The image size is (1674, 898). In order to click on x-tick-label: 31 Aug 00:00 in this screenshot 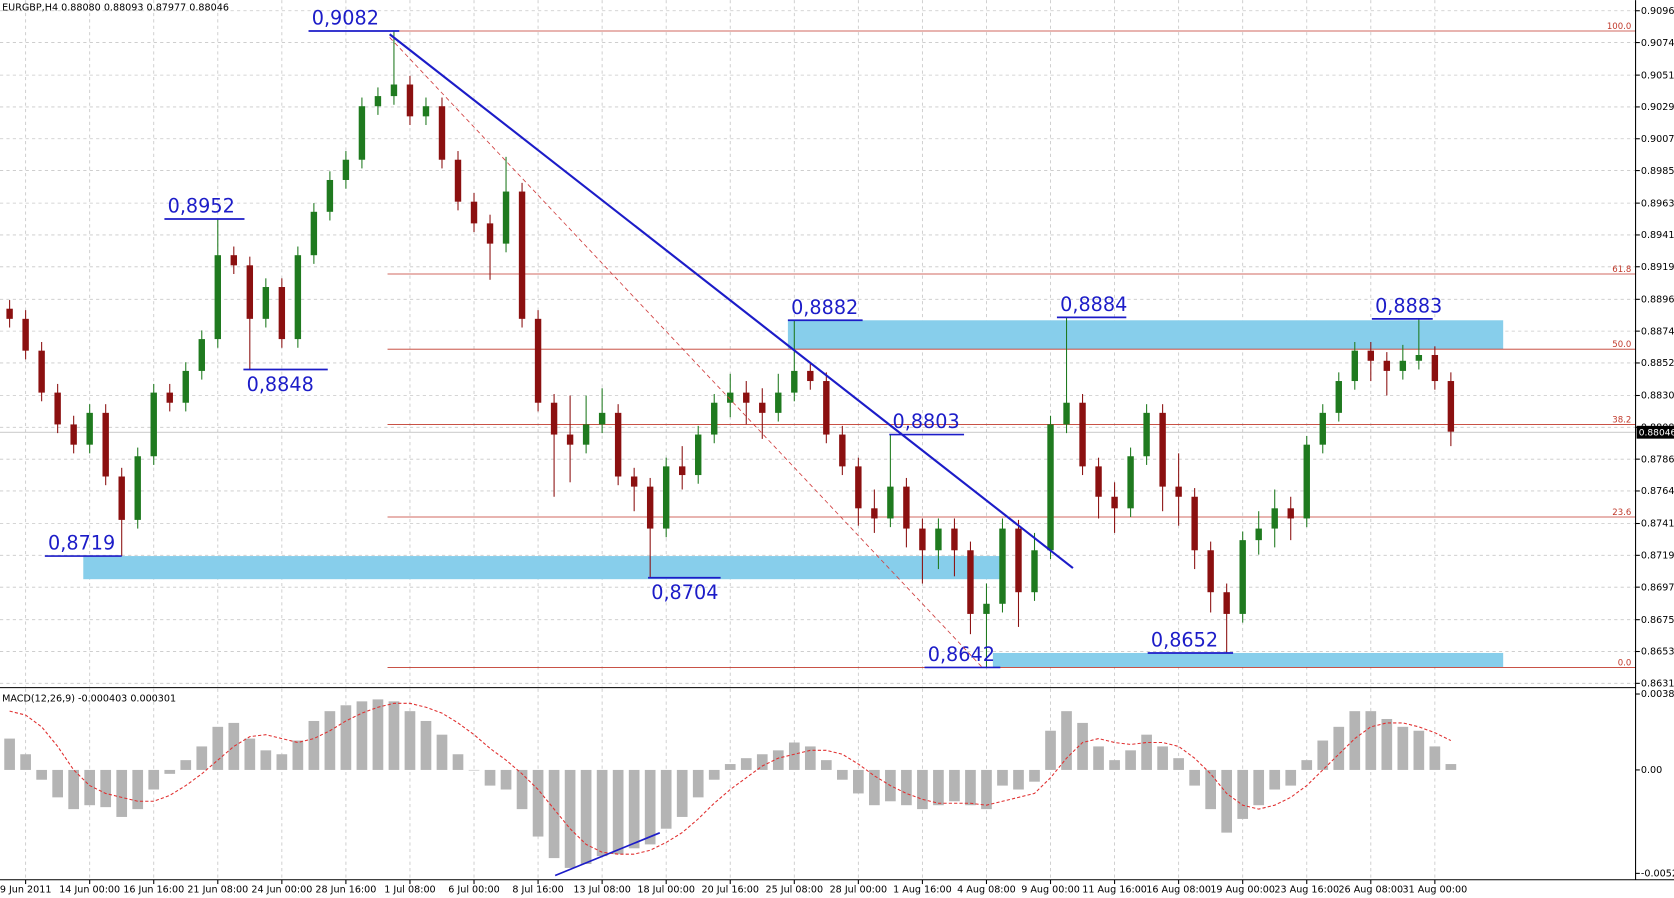, I will do `click(1435, 890)`.